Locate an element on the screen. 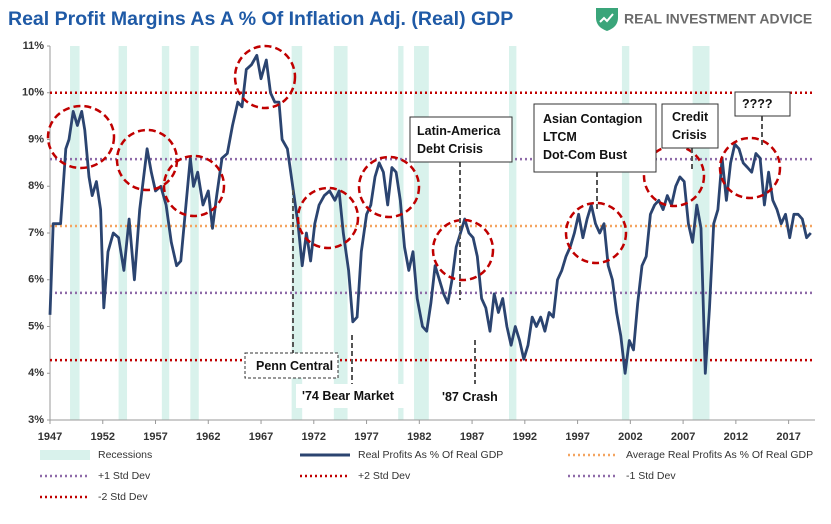 This screenshot has height=524, width=831. annotation: Penn Central is located at coordinates (294, 366).